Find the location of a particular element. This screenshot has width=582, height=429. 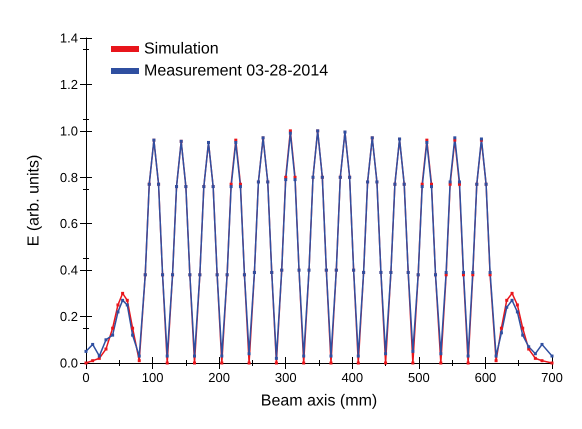

x-tick-label: 500 is located at coordinates (419, 377).